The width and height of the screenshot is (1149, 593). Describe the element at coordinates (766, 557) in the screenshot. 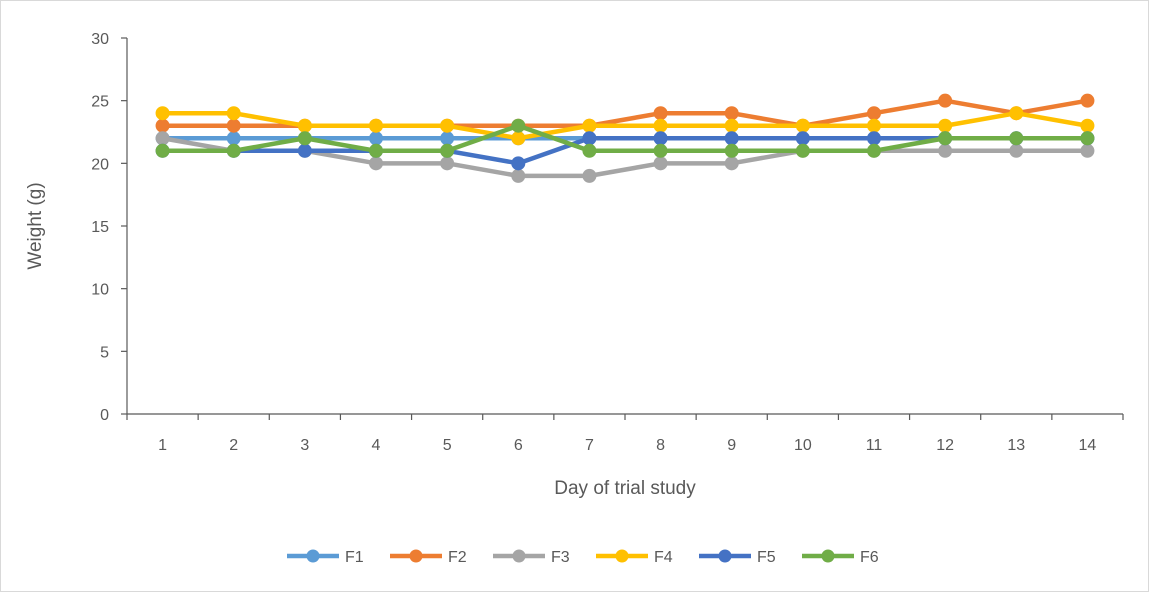

I see `legend-label: F5` at that location.